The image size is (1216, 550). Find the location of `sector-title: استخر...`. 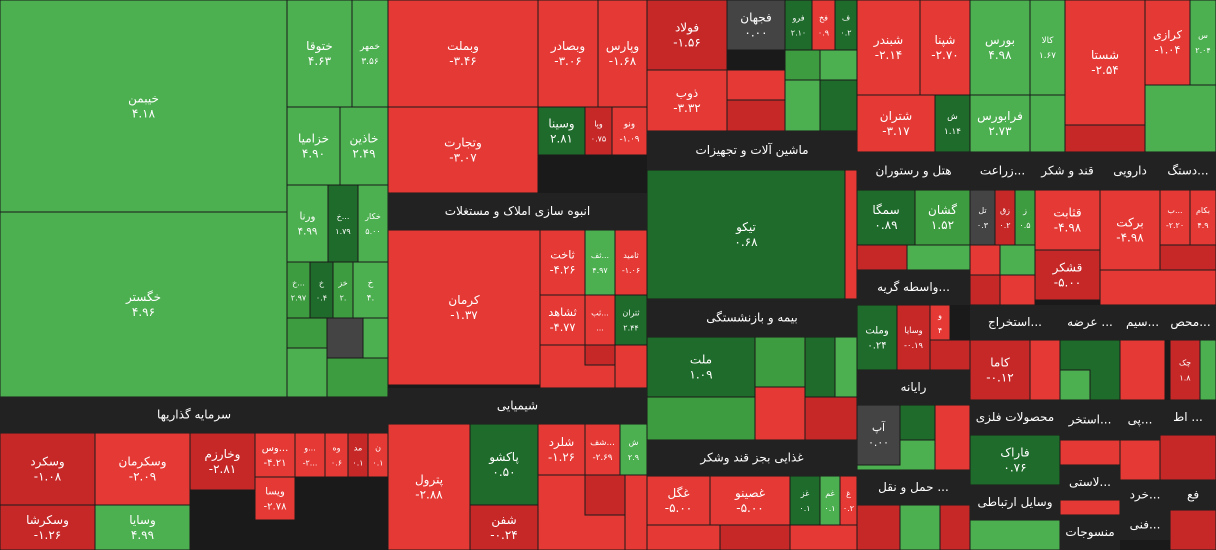

sector-title: استخر... is located at coordinates (1090, 420).